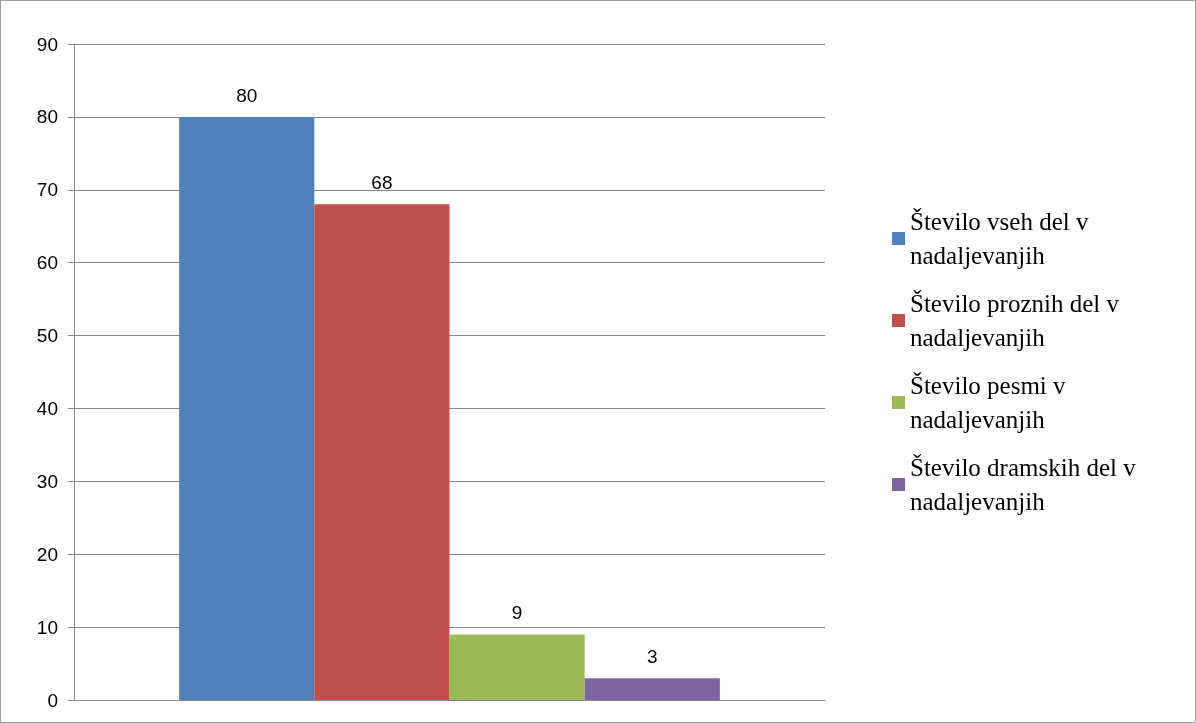 This screenshot has height=723, width=1196. Describe the element at coordinates (47, 481) in the screenshot. I see `y-tick-label: 30` at that location.